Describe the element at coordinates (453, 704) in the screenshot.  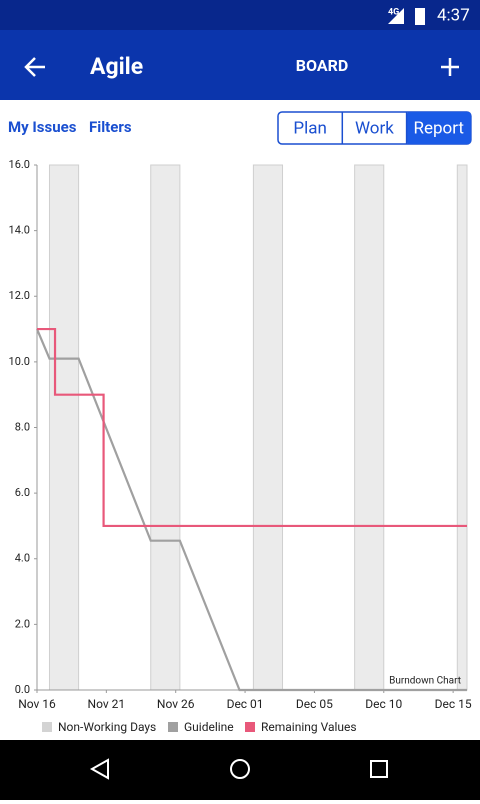
I see `x-tick-label: Dec 15` at that location.